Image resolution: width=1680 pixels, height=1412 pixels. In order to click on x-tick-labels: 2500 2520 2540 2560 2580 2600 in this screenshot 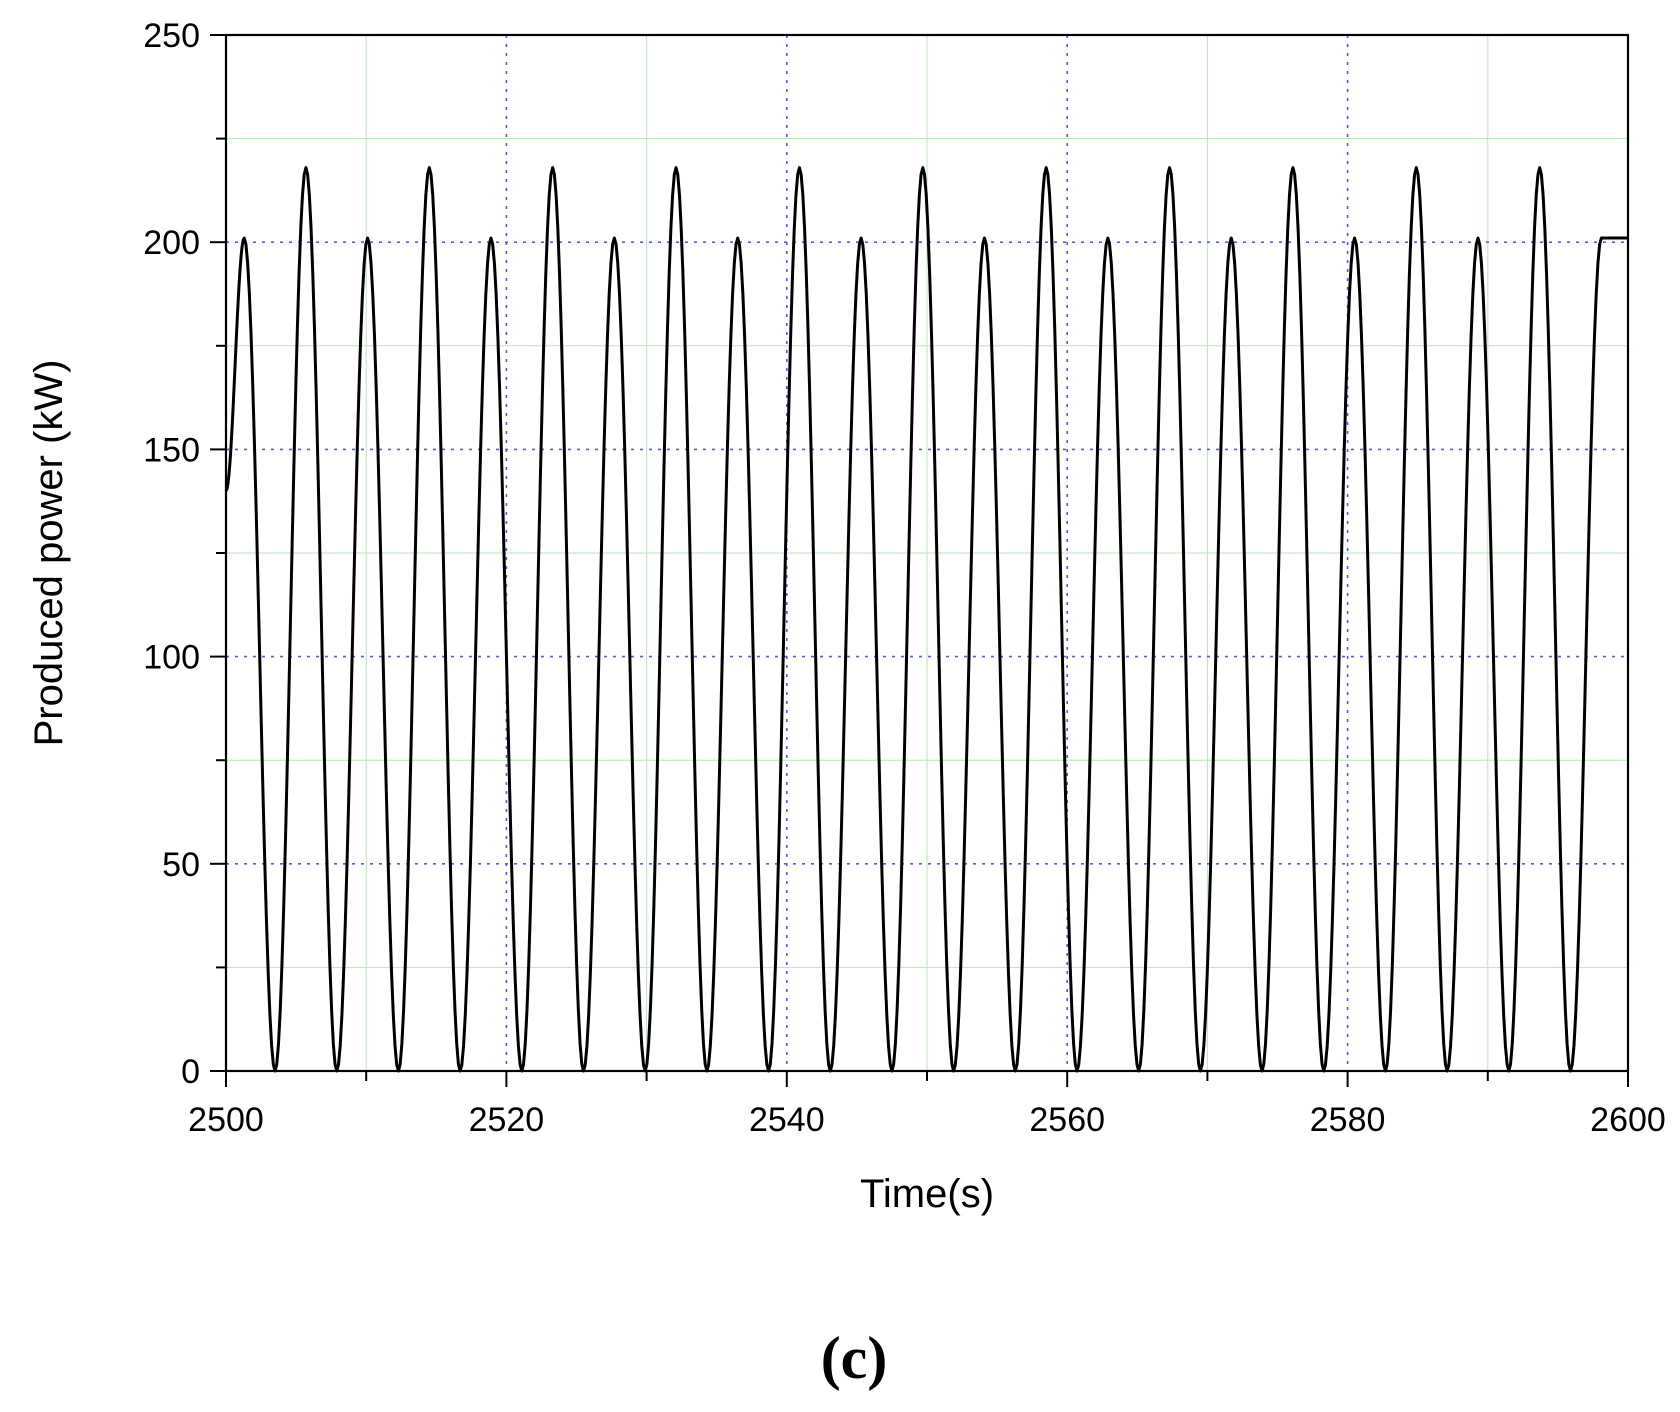, I will do `click(927, 1120)`.